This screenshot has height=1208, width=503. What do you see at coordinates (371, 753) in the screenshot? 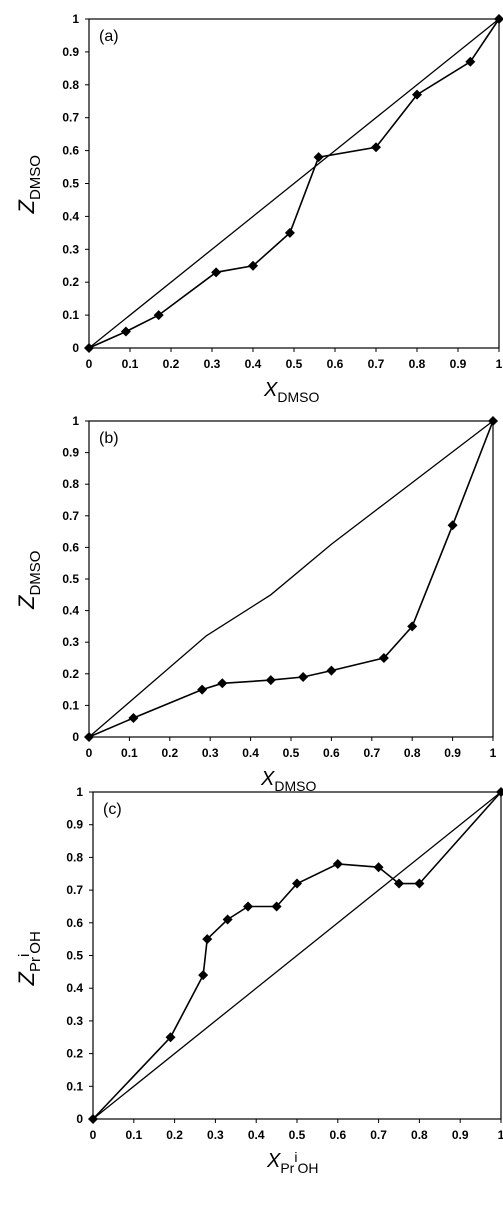
I see `x-tick-label: 0.7` at bounding box center [371, 753].